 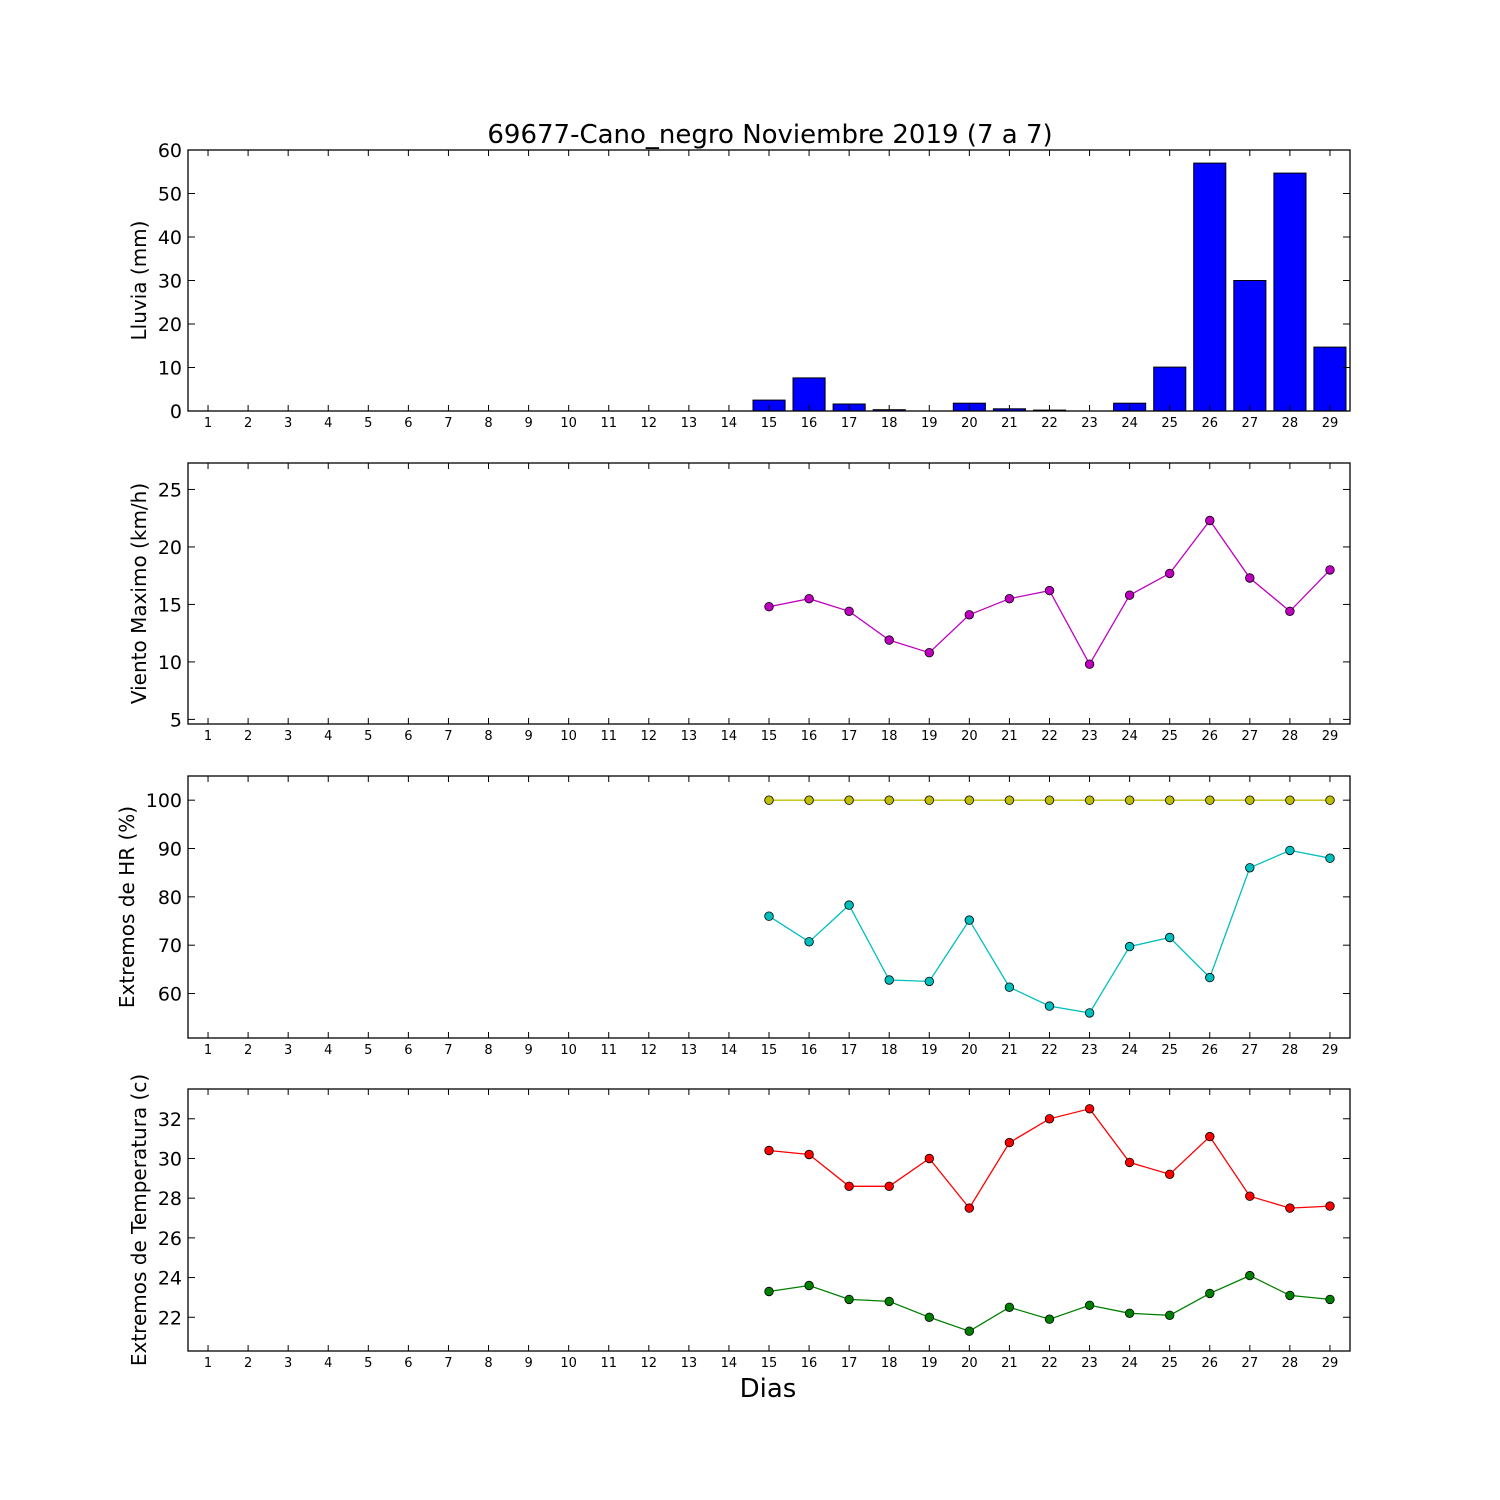 What do you see at coordinates (248, 1050) in the screenshot?
I see `x-tick-label: 2` at bounding box center [248, 1050].